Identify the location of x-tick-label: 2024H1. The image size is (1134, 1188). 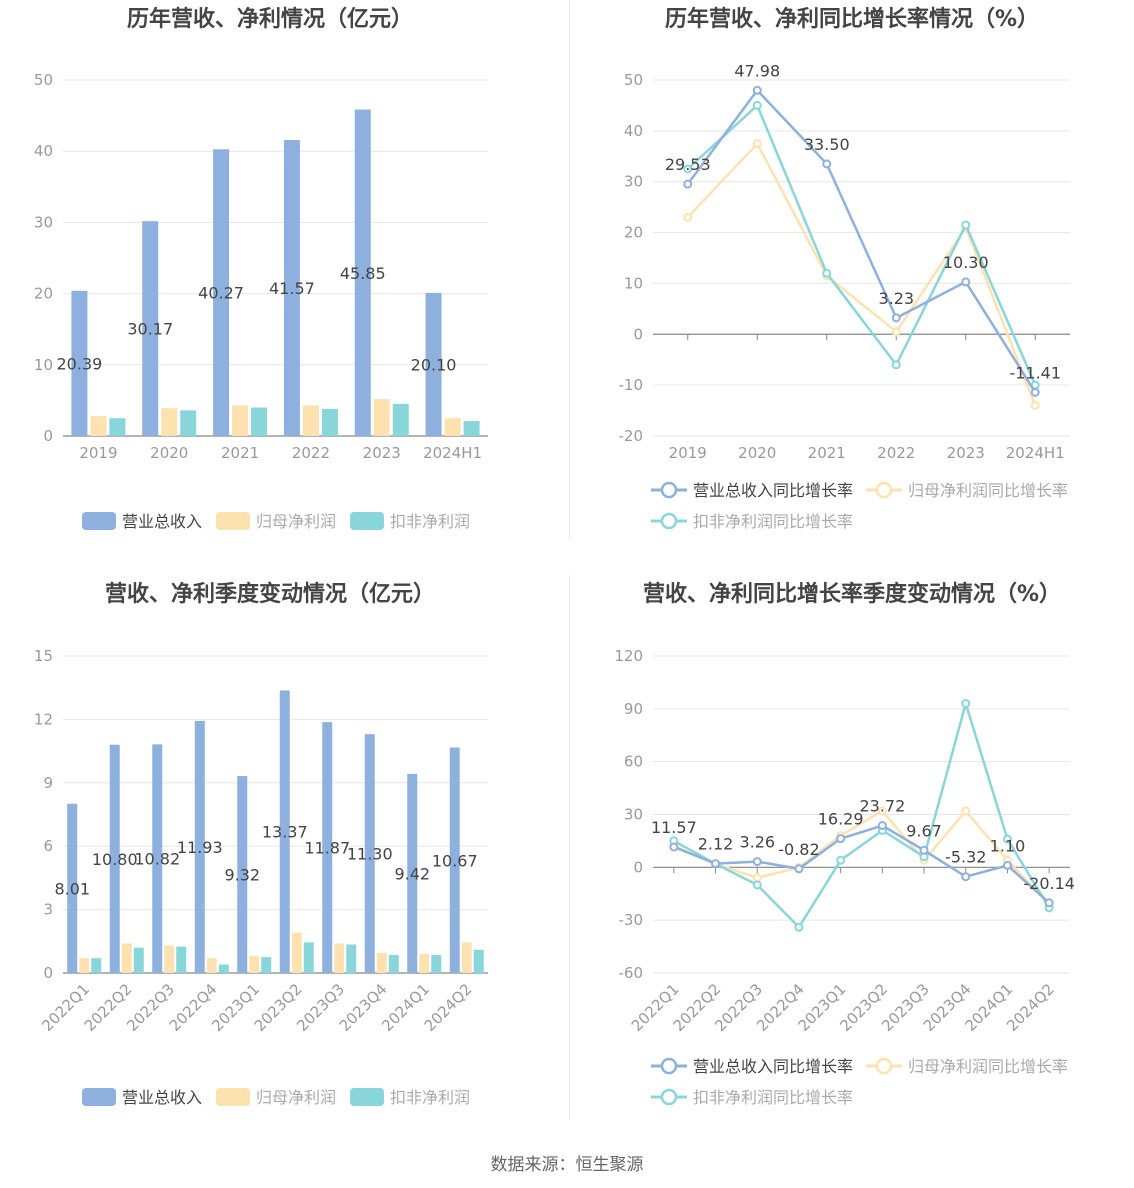
(452, 453).